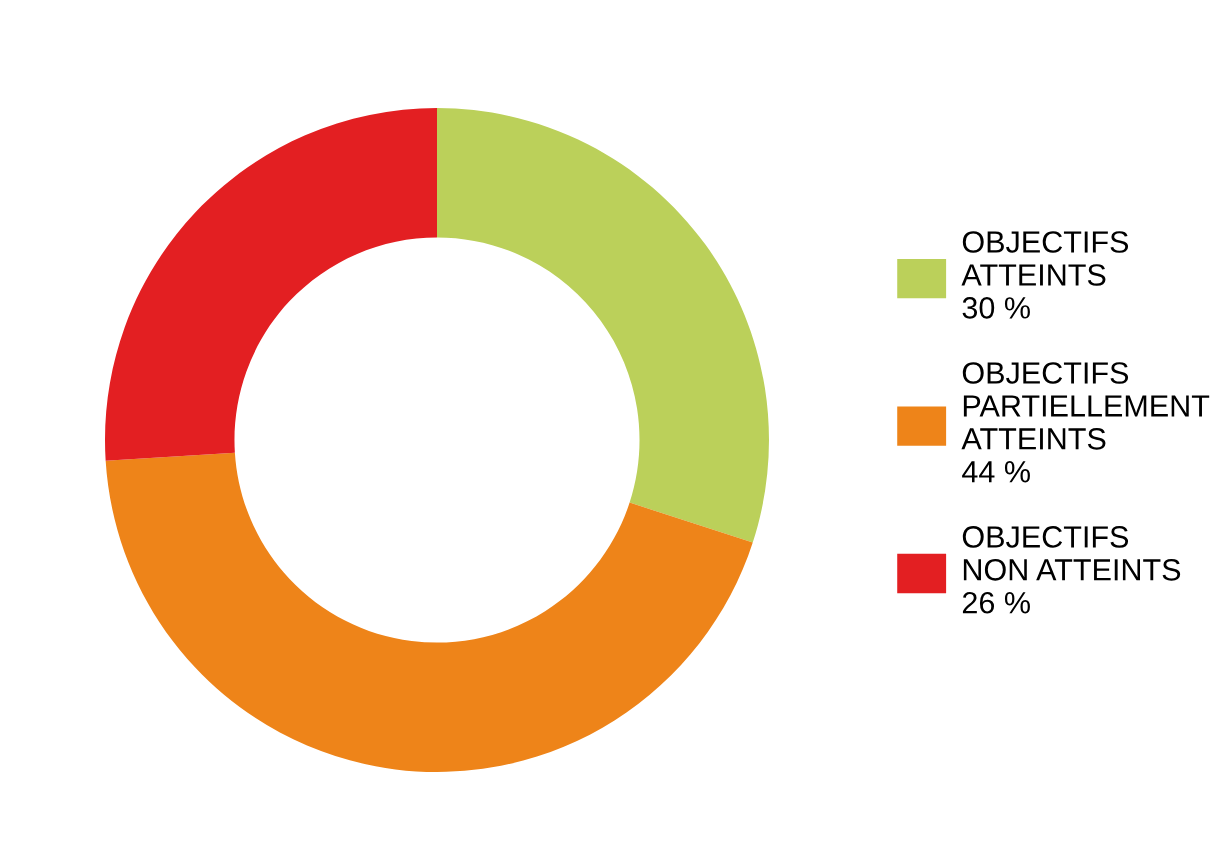 The height and width of the screenshot is (850, 1232). What do you see at coordinates (1045, 258) in the screenshot?
I see `legend-label: OBJECTIFS ATTEINTS` at bounding box center [1045, 258].